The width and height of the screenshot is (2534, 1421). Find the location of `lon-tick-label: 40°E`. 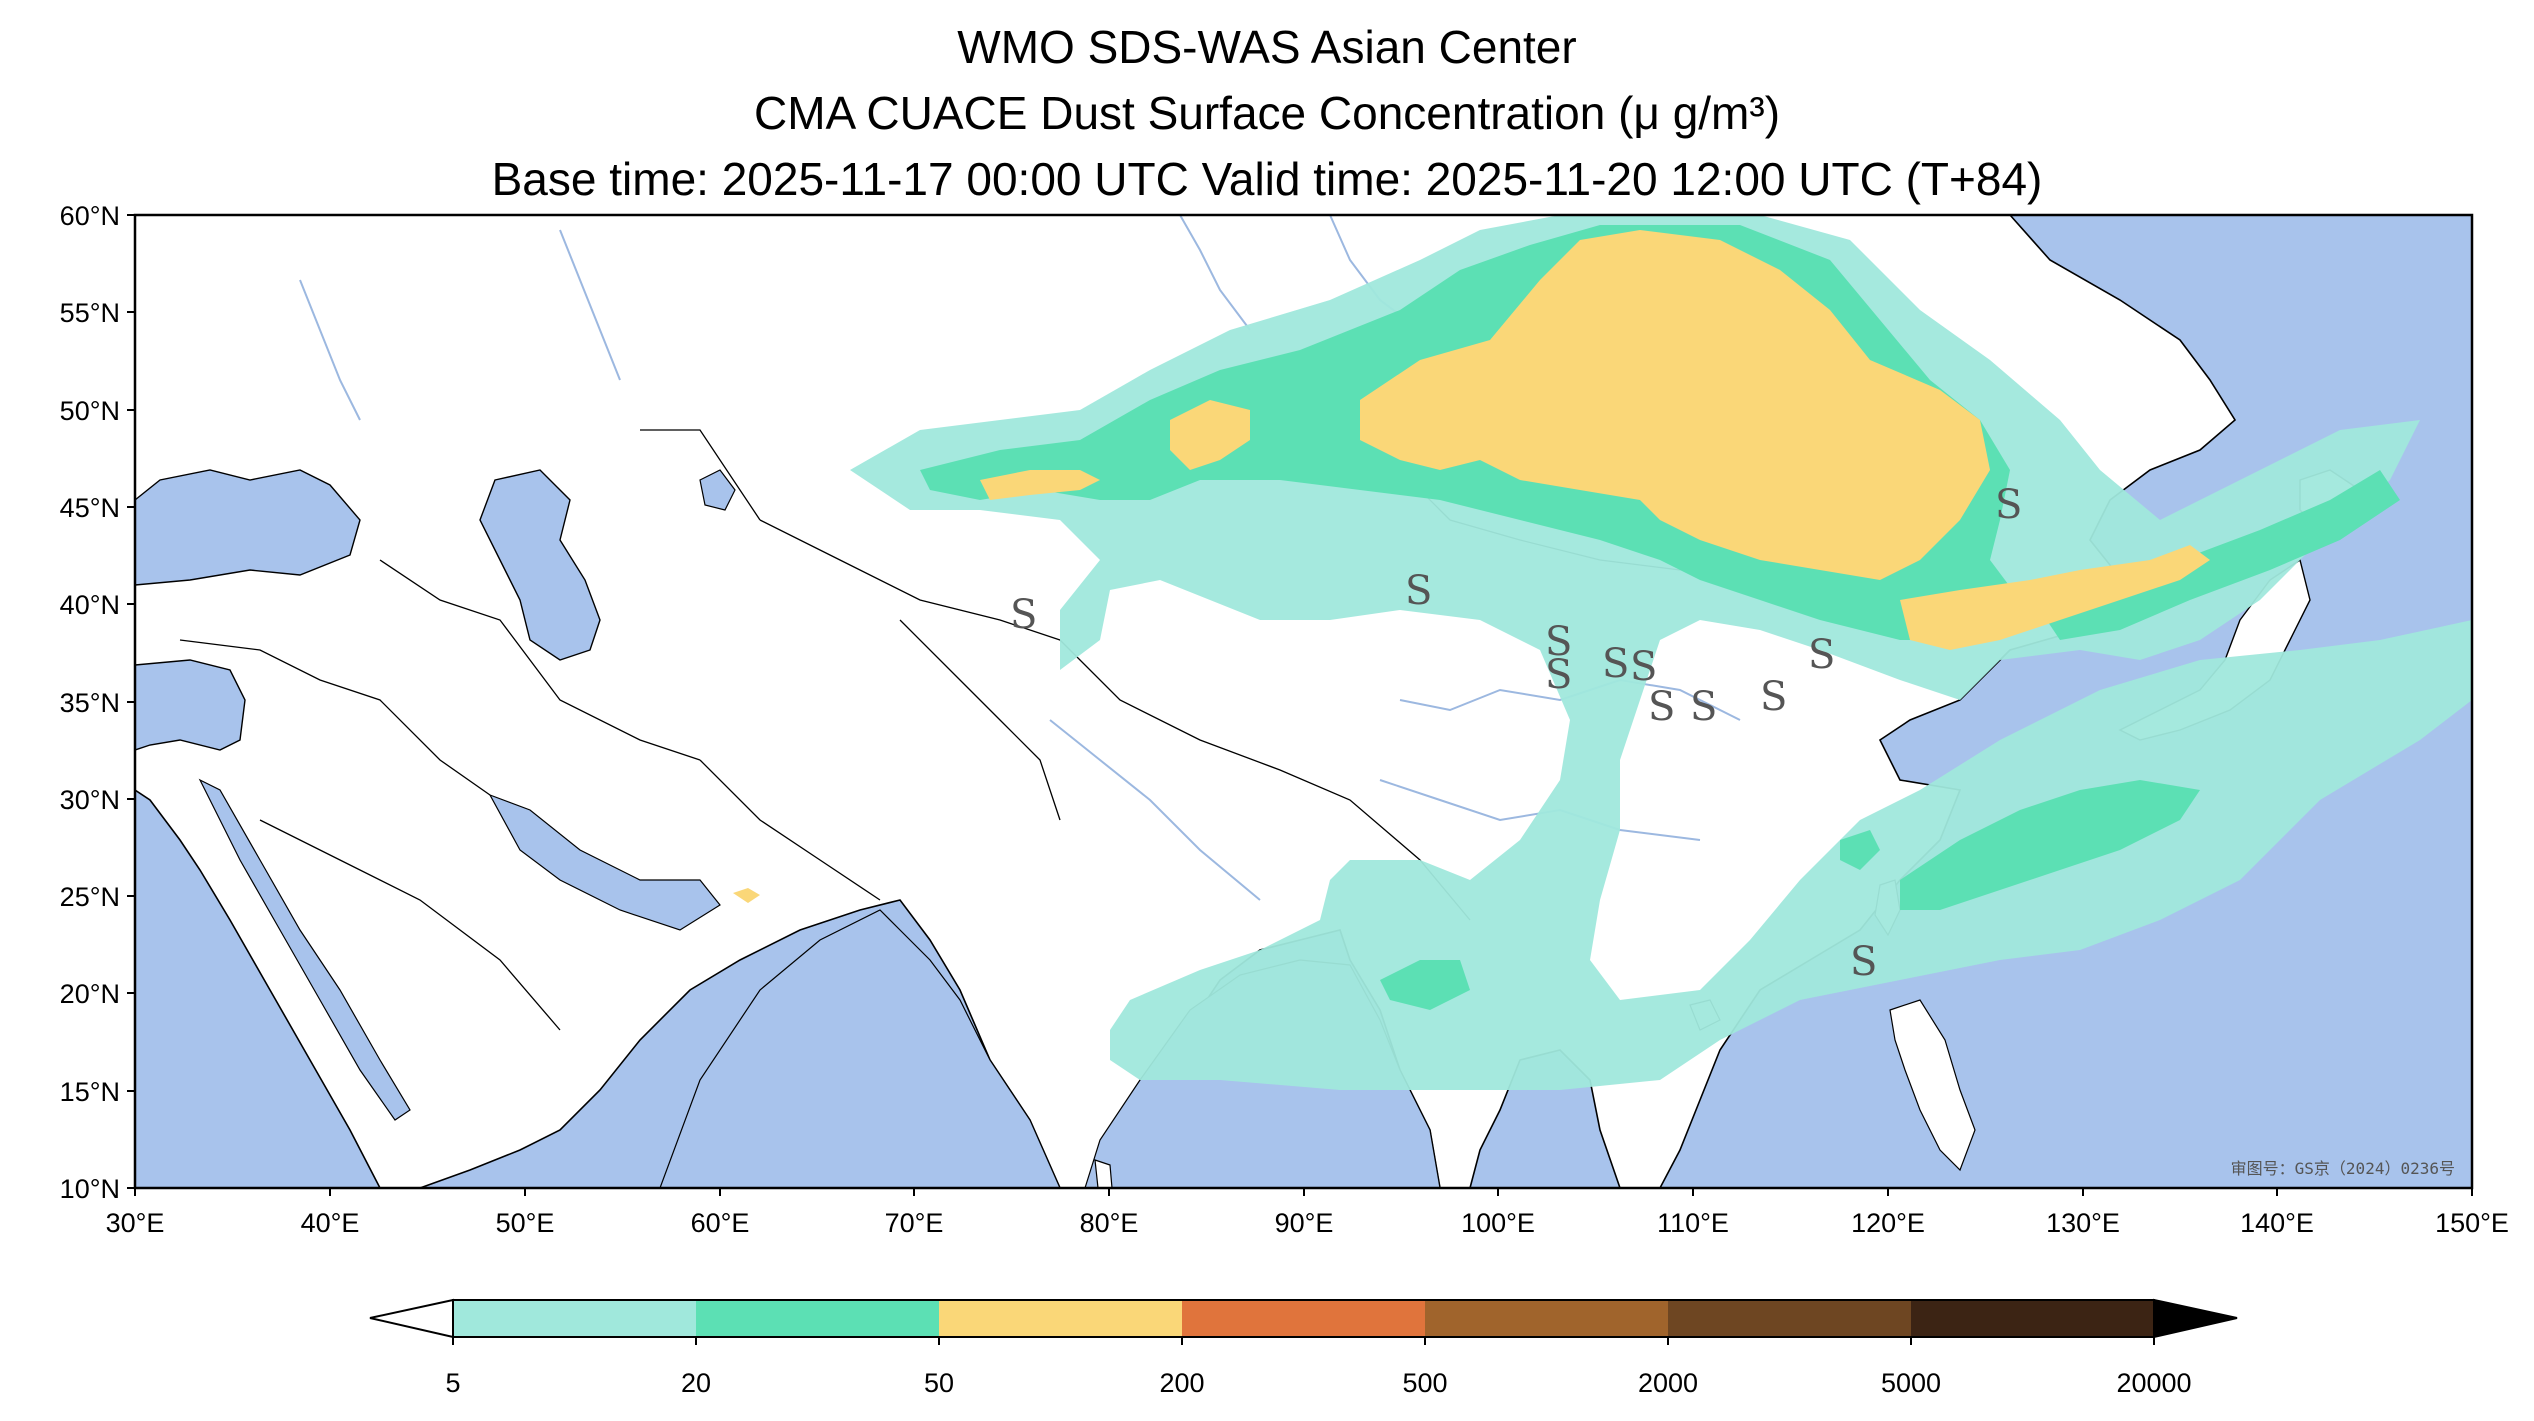

lon-tick-label: 40°E is located at coordinates (330, 1223).